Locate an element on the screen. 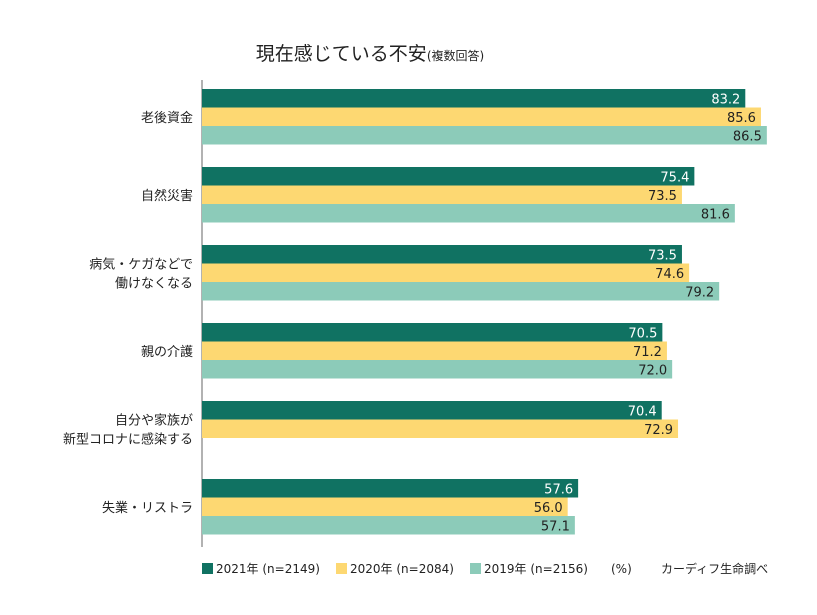  legend-label: 2019年 (n=2156) is located at coordinates (536, 569).